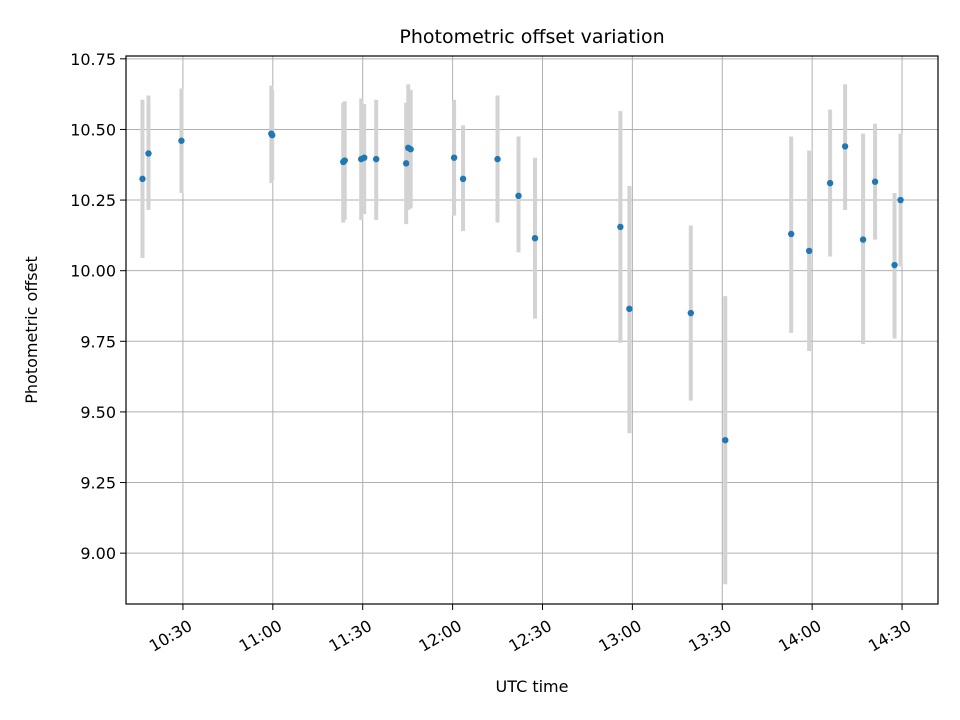  Describe the element at coordinates (531, 37) in the screenshot. I see `chart-title: Photometric offset variation` at that location.